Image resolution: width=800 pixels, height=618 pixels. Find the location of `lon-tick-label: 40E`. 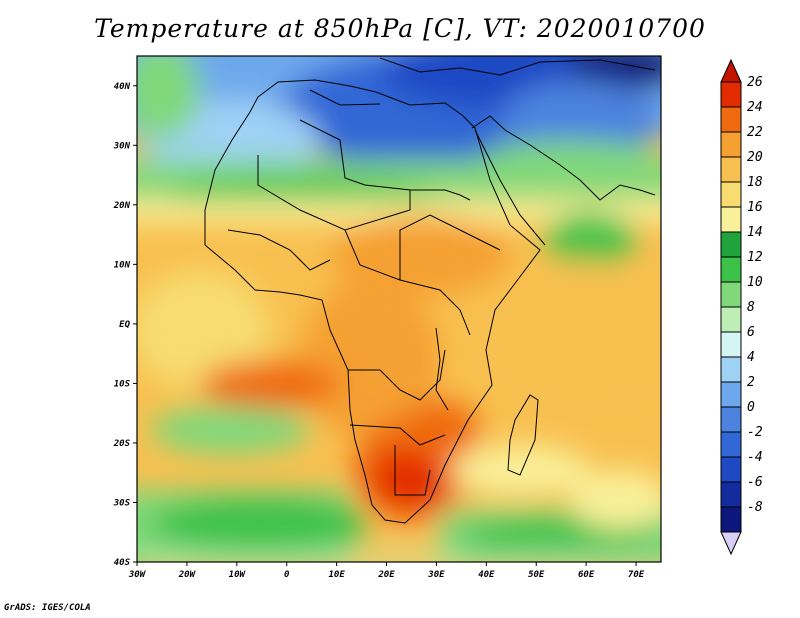

lon-tick-label: 40E is located at coordinates (486, 575).